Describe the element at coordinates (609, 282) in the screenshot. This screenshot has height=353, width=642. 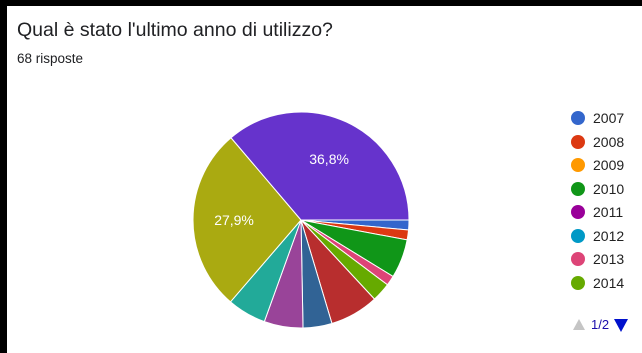
I see `legend-label: 2014` at that location.